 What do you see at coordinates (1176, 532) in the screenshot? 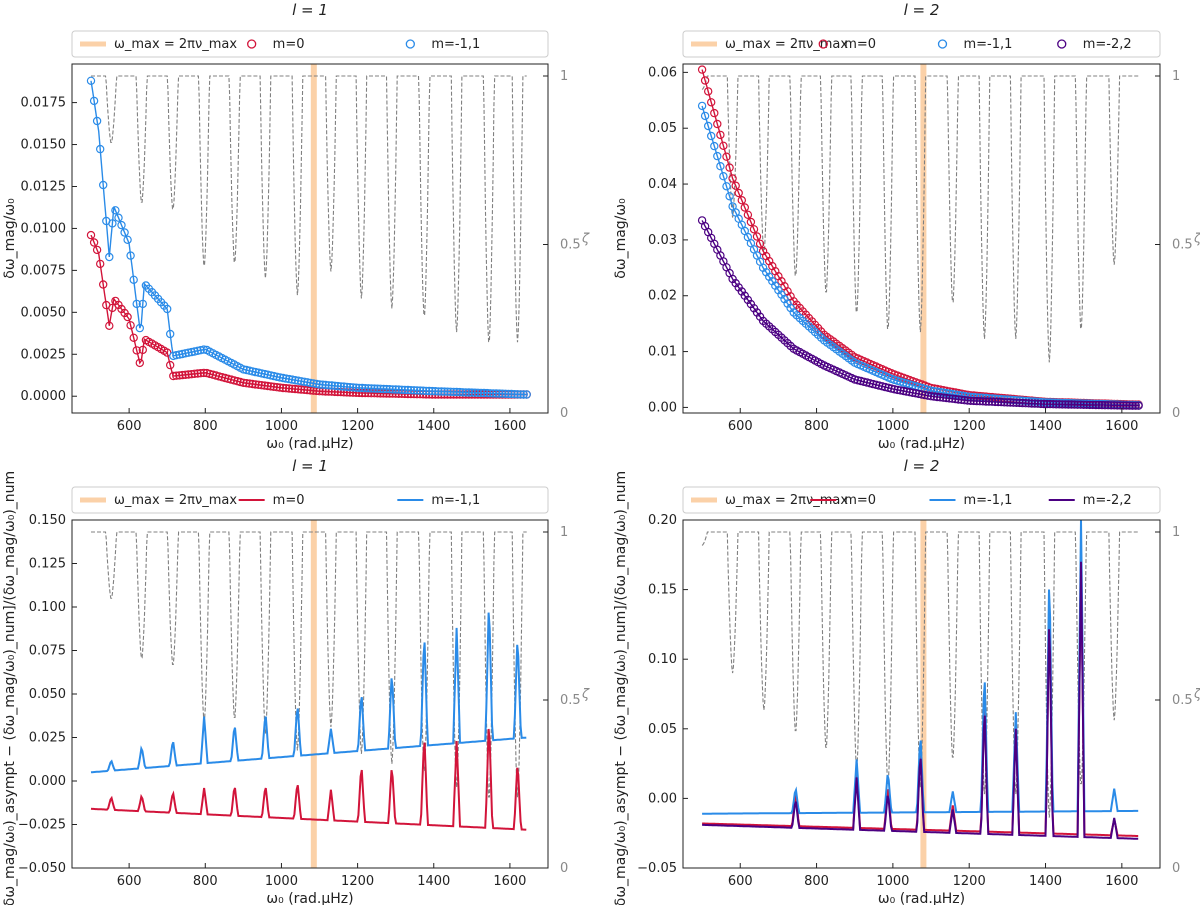
I see `zeta-tick-label: 1` at bounding box center [1176, 532].